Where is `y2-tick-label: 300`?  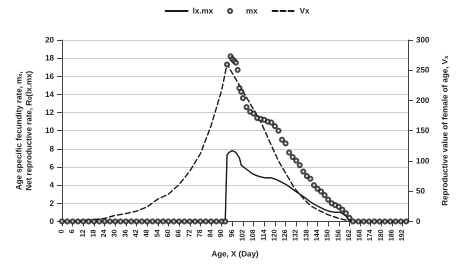 y2-tick-label: 300 is located at coordinates (423, 40).